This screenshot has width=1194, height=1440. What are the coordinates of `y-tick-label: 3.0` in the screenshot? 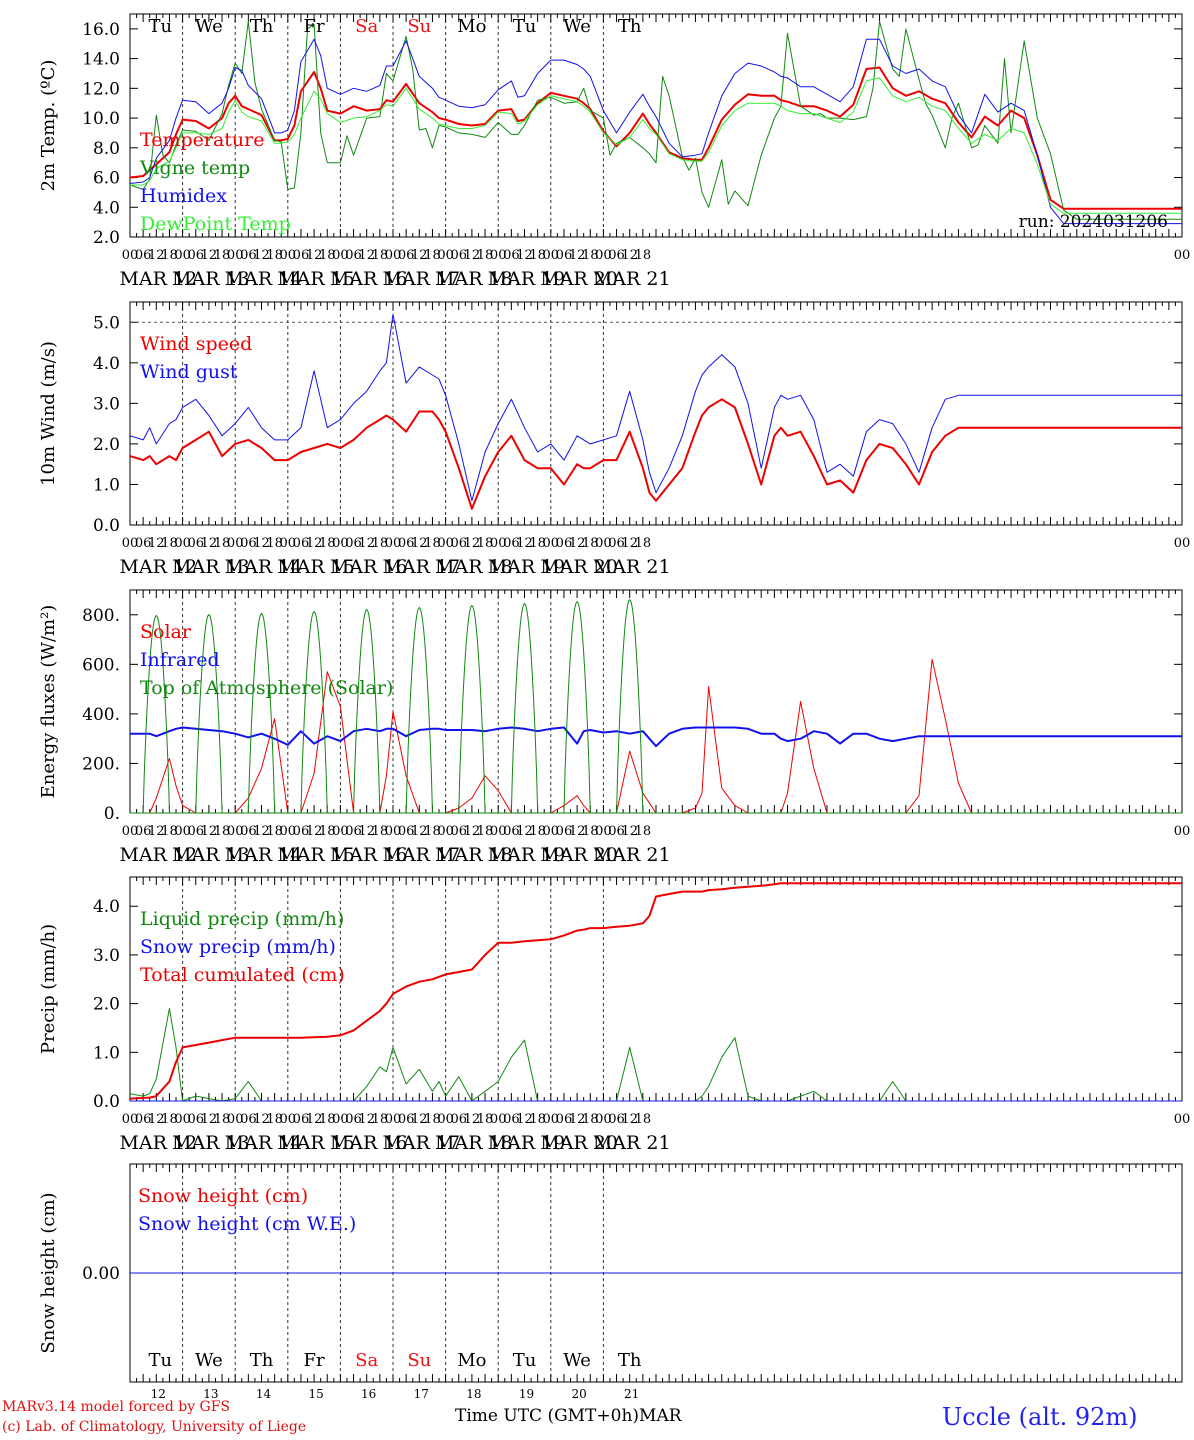 It's located at (106, 956).